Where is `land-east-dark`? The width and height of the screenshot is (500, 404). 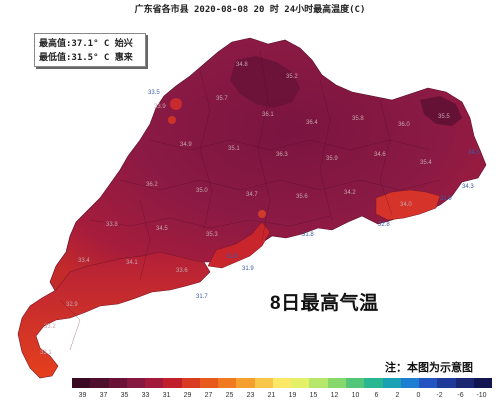
land-east-dark is located at coordinates (441, 111).